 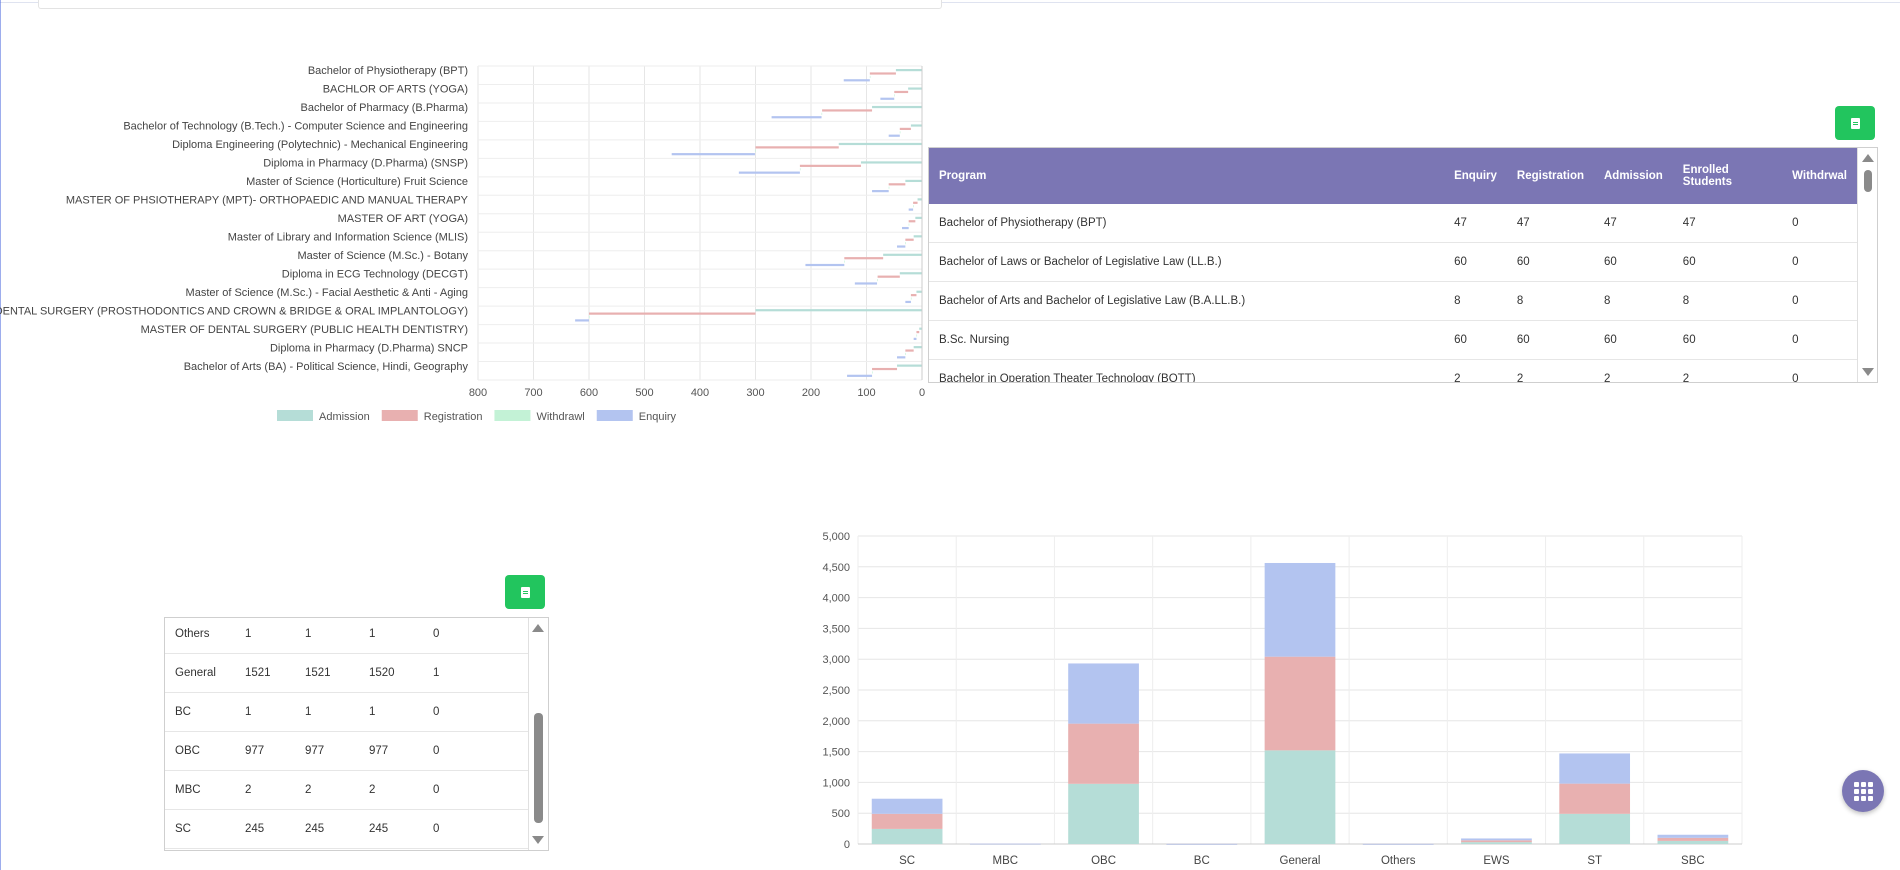 I want to click on y-tick-label: Diploma in Pharmacy (D.Pharma) (SNSP), so click(x=365, y=164).